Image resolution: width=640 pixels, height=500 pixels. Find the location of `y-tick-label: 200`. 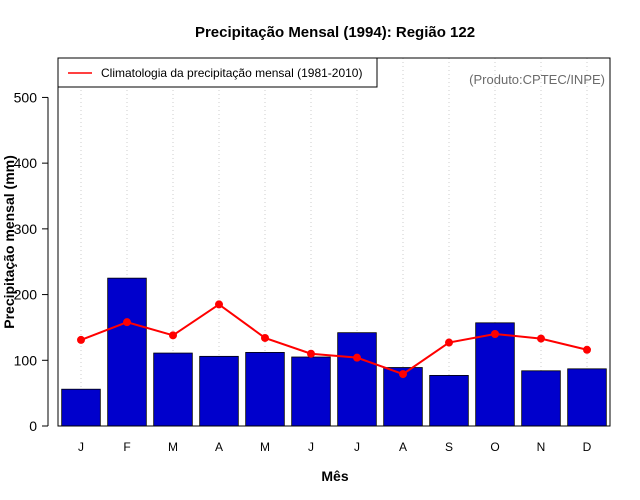

y-tick-label: 200 is located at coordinates (26, 295).